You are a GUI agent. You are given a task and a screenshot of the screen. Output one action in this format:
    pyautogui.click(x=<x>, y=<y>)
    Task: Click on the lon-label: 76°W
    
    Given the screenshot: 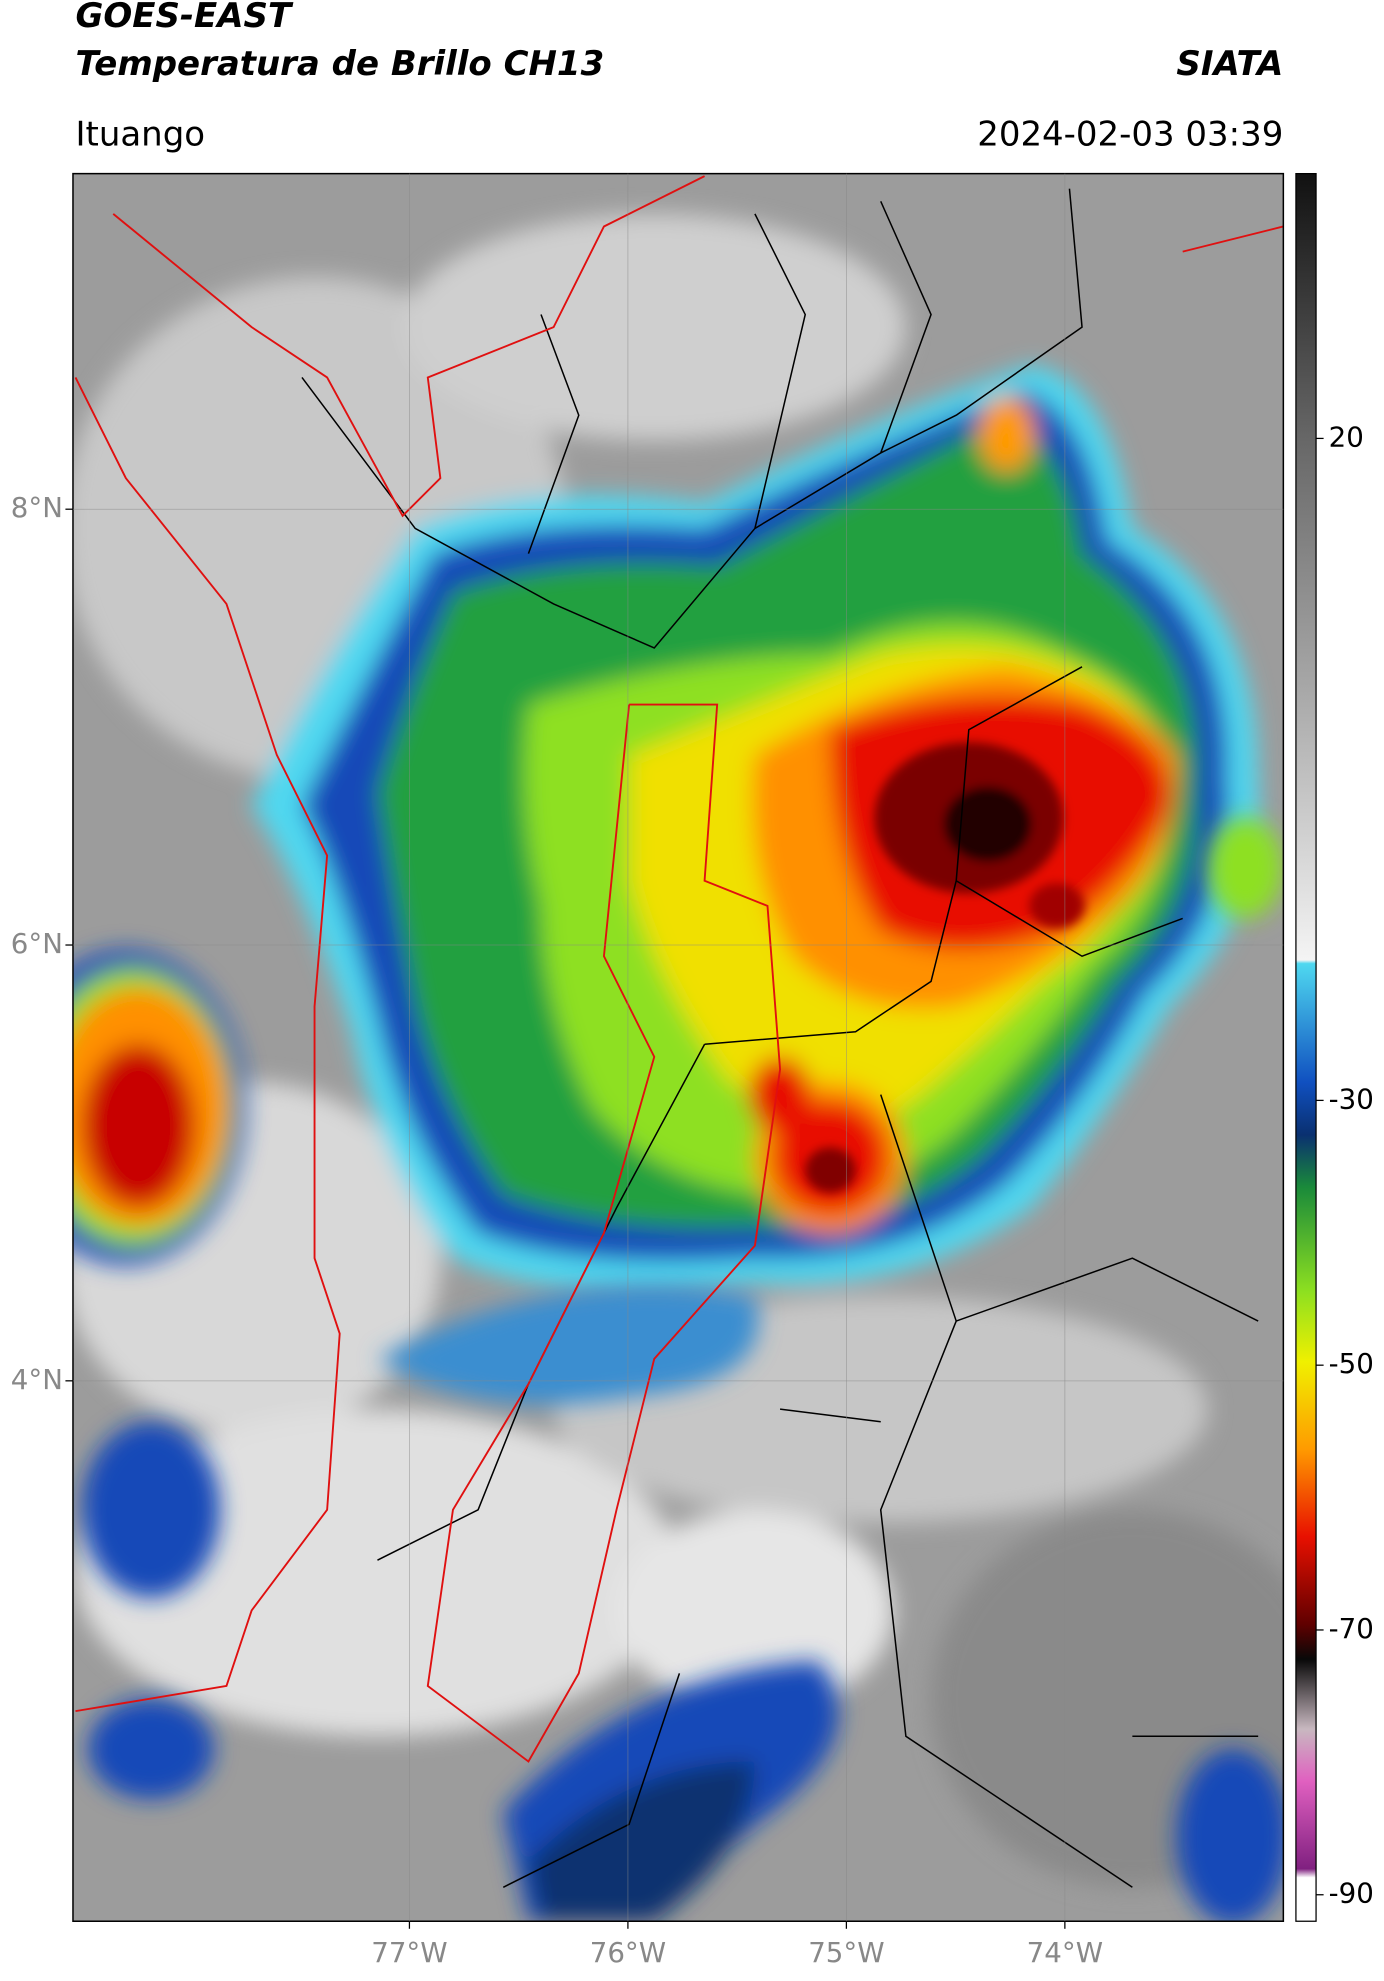 What is the action you would take?
    pyautogui.click(x=628, y=1952)
    